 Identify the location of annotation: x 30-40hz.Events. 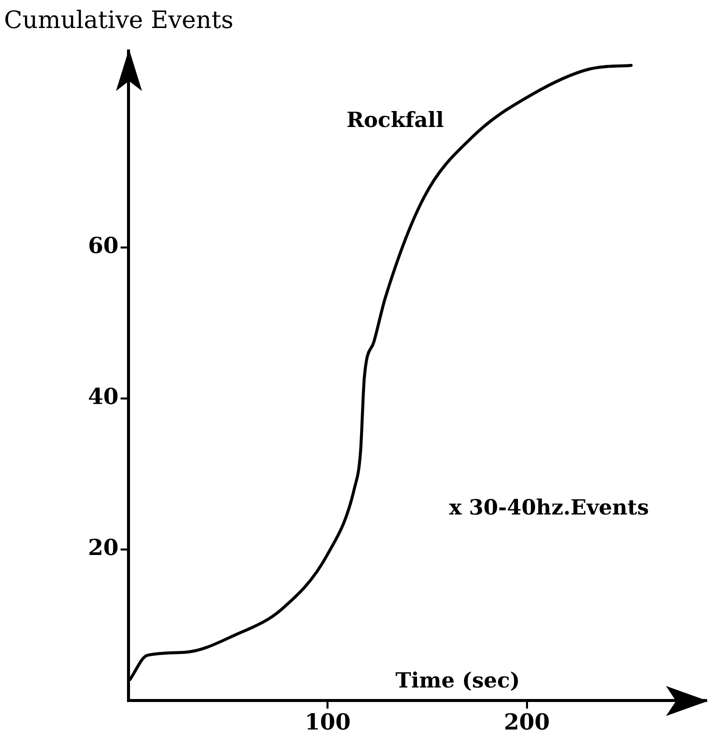
(549, 507).